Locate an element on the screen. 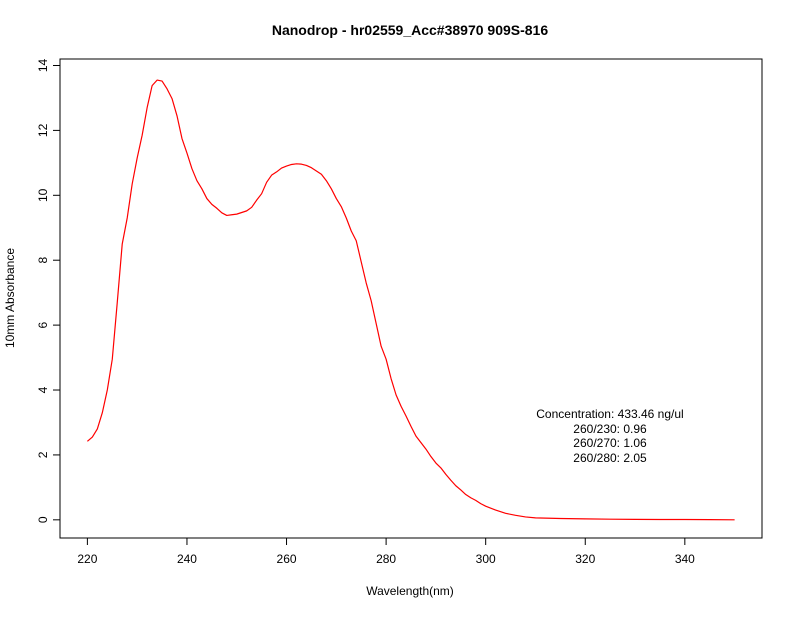 Image resolution: width=792 pixels, height=617 pixels. y-tick-label: 12 is located at coordinates (43, 130).